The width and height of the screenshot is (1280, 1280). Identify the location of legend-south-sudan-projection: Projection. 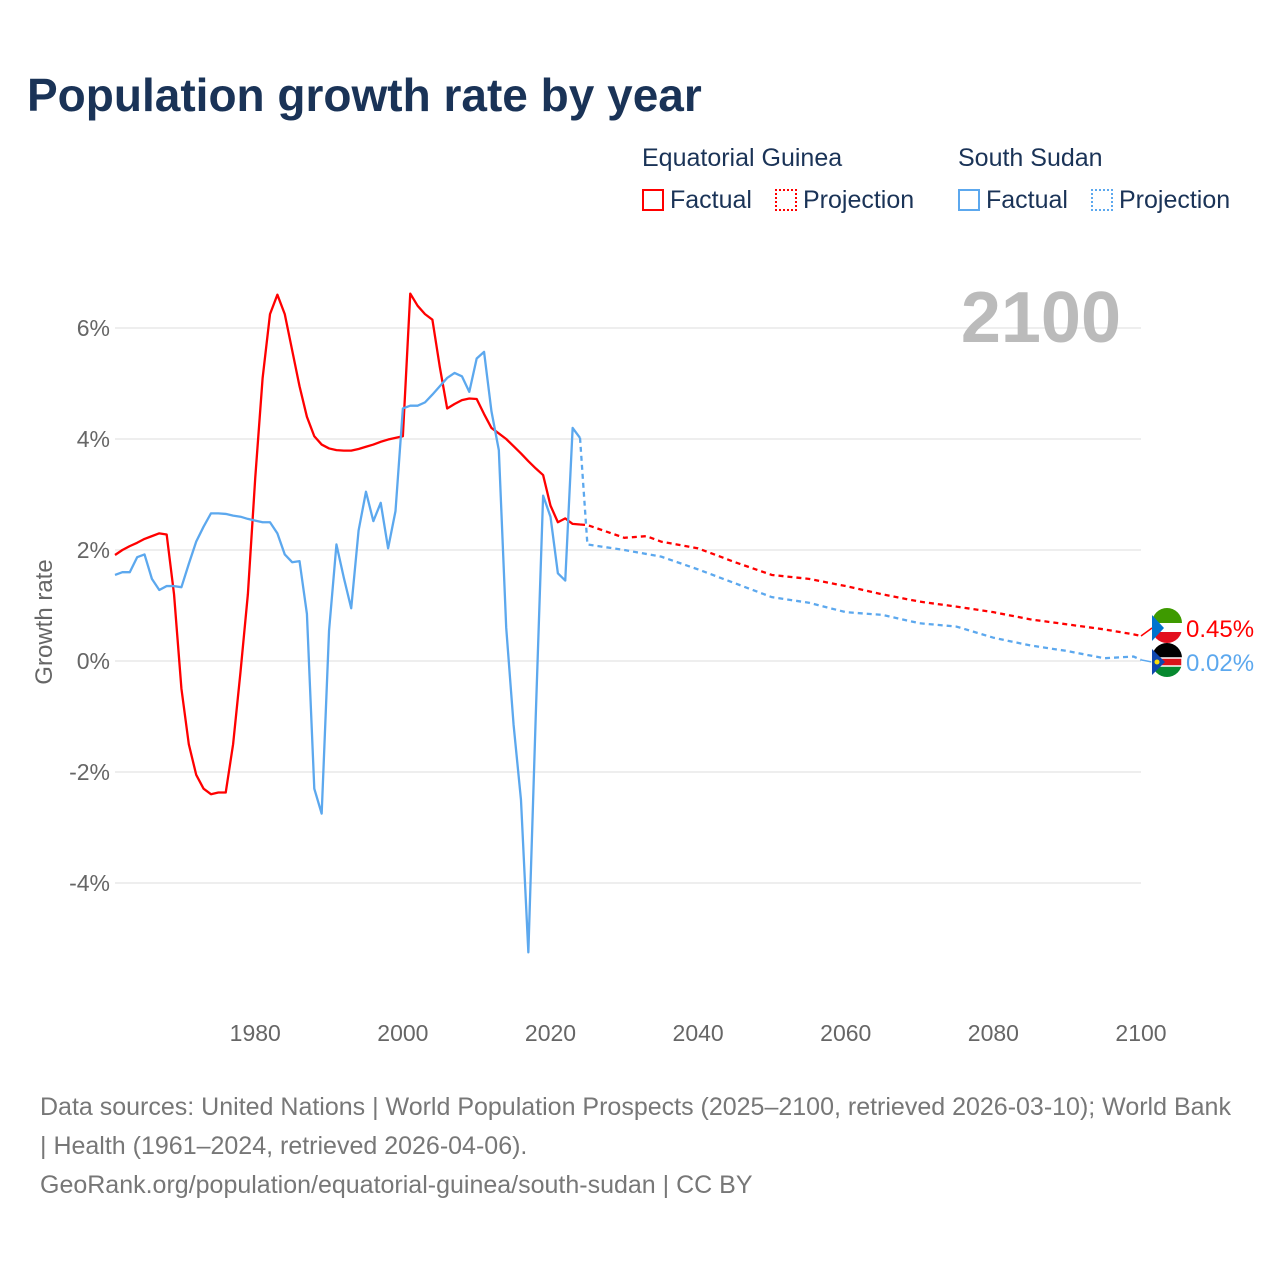
(1160, 200).